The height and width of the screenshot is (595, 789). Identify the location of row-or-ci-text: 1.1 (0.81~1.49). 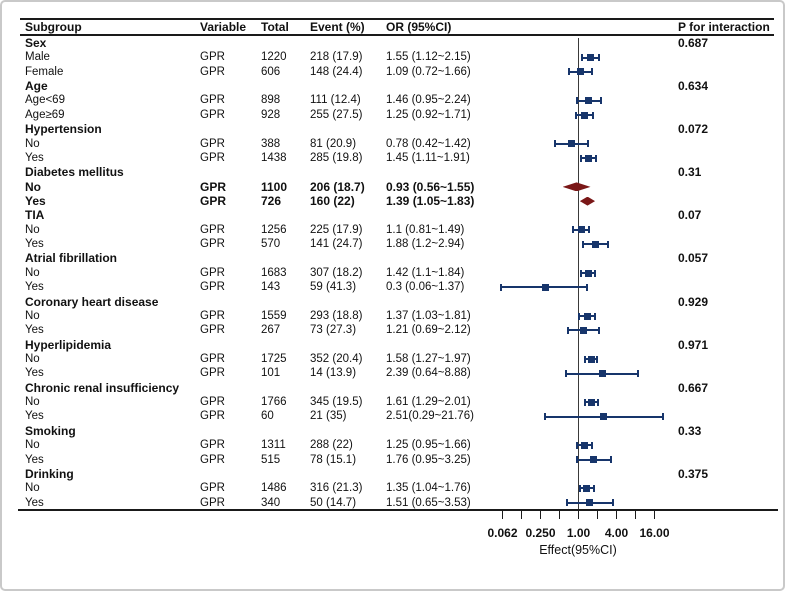
(425, 229).